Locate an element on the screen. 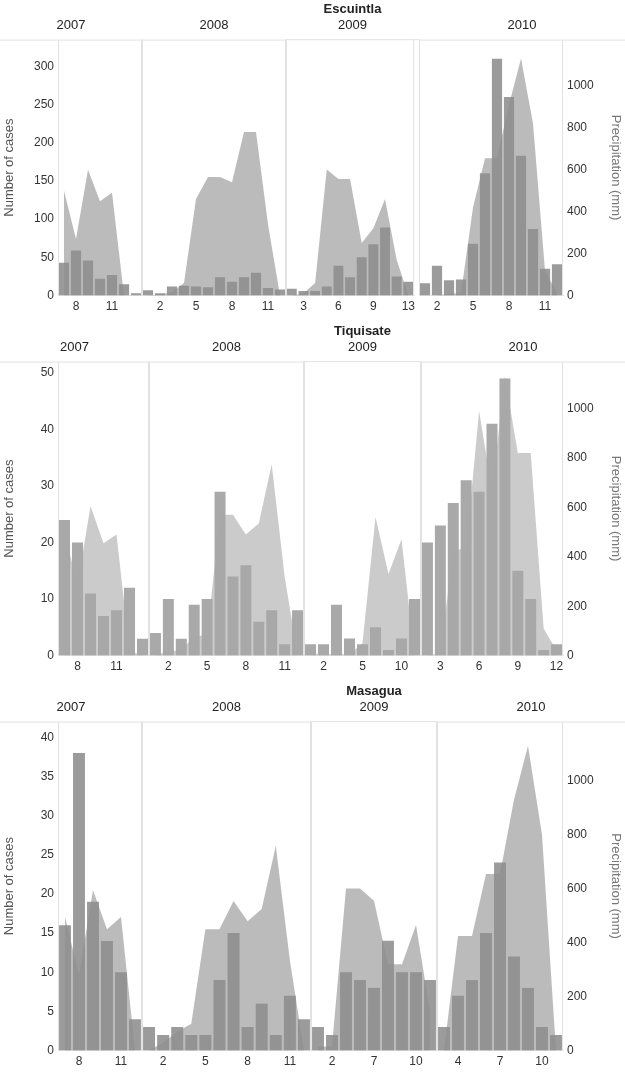 This screenshot has width=625, height=1087. x-tick-label: 4 is located at coordinates (458, 1061).